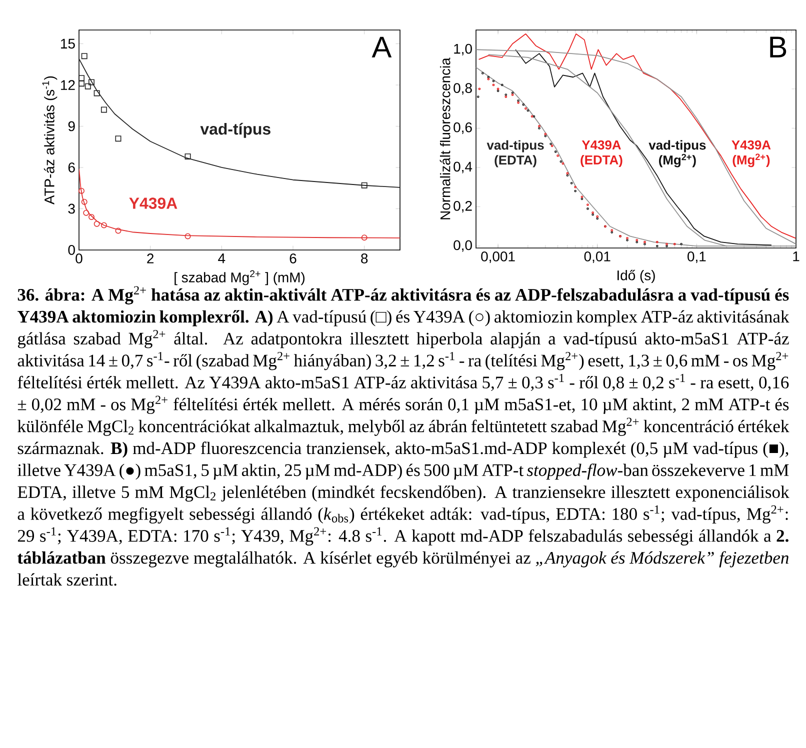 The width and height of the screenshot is (806, 748). Describe the element at coordinates (71, 126) in the screenshot. I see `y-tick-label: 9` at that location.